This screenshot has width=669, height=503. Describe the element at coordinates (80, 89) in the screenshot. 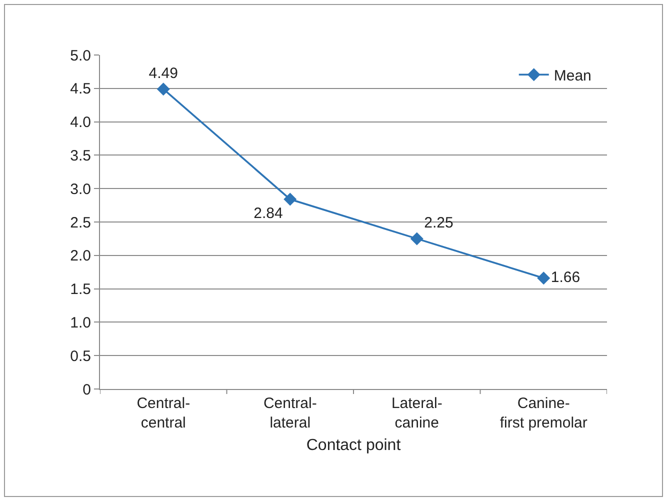

I see `y-tick-label: 4.5` at that location.